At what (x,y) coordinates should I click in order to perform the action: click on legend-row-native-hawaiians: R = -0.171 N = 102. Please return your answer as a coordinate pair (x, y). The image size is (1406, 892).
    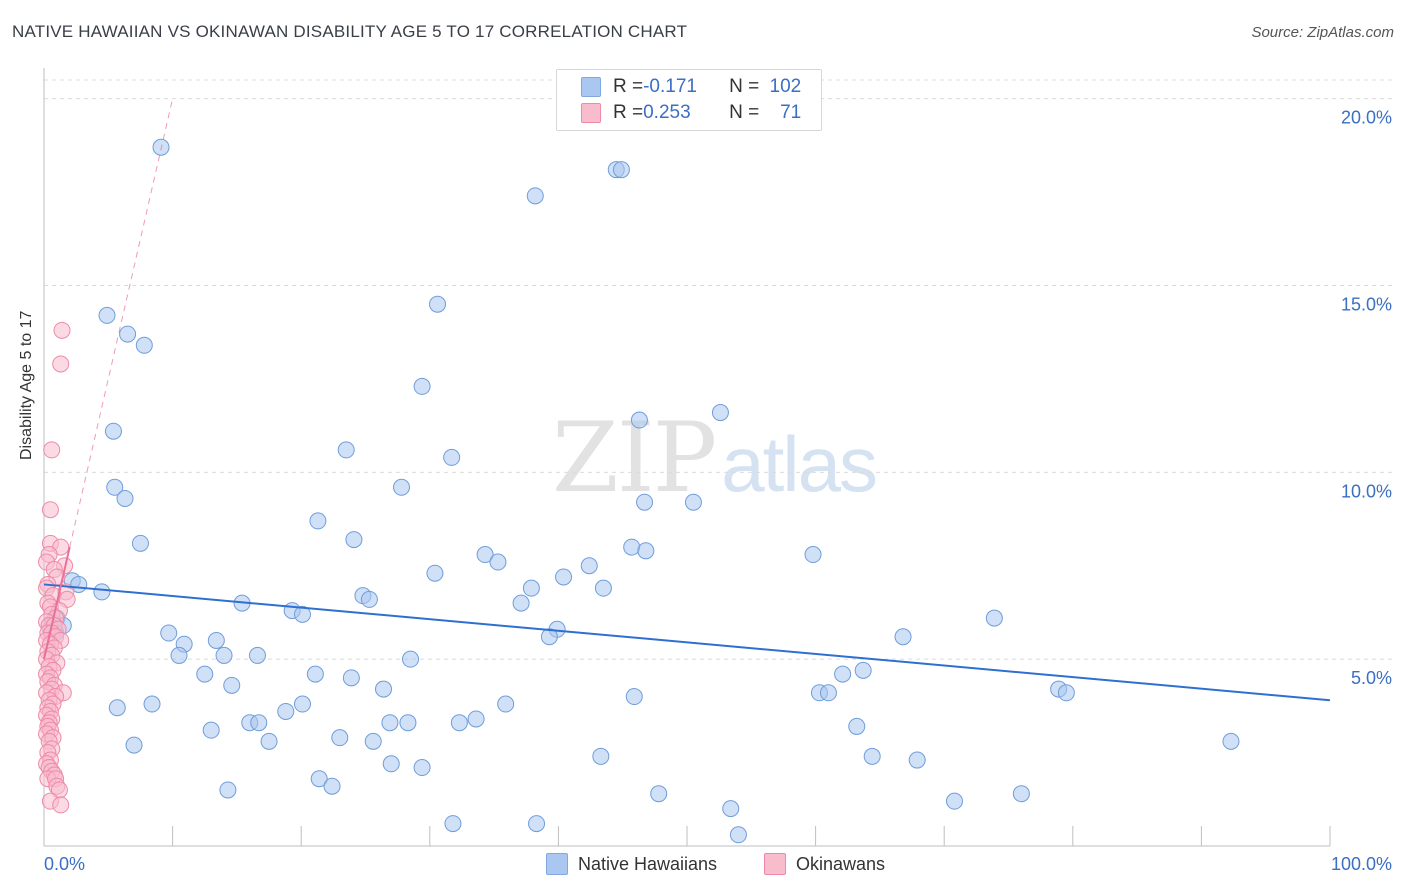
    Looking at the image, I should click on (691, 87).